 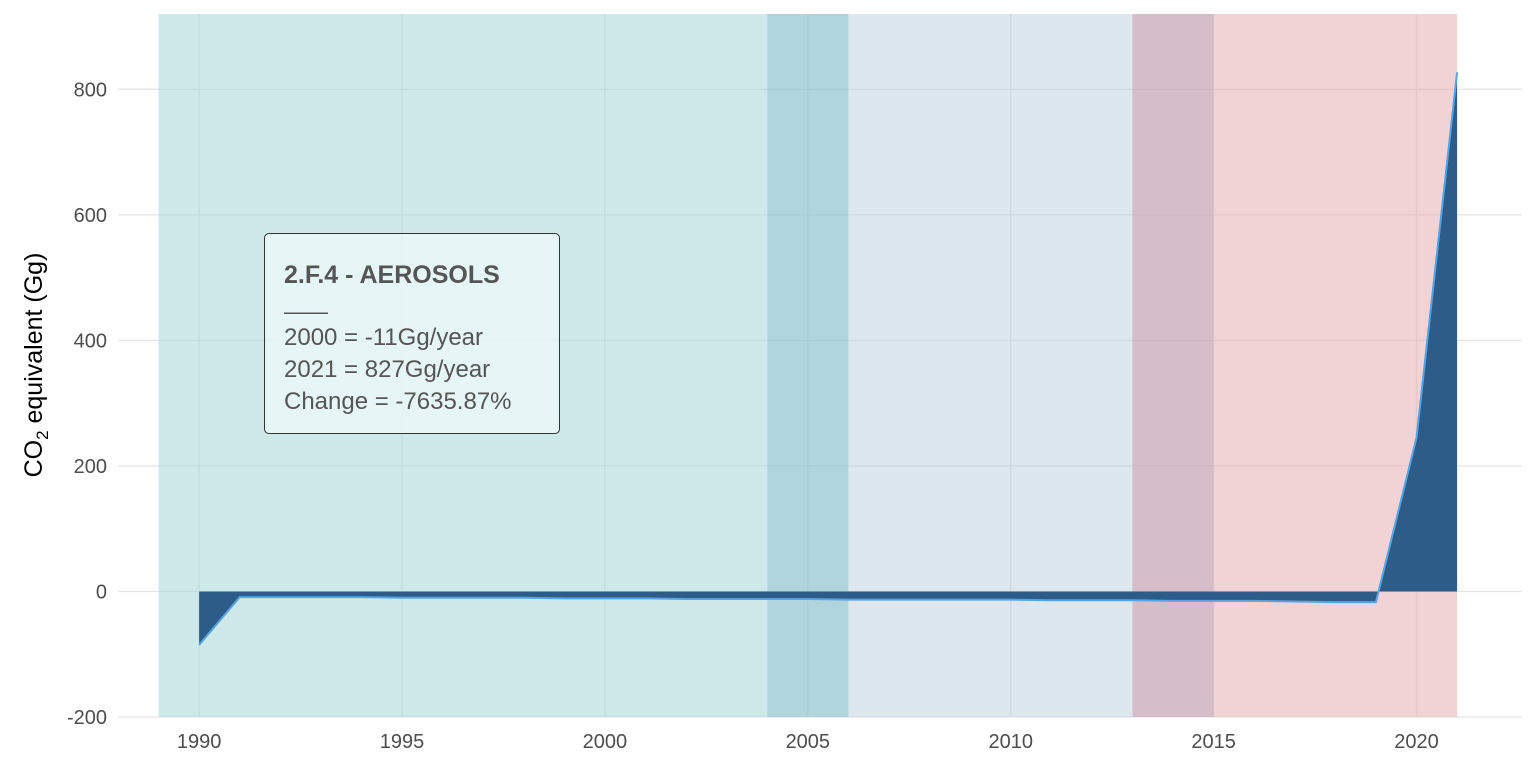 I want to click on x-tick-label-1990: 1990, so click(x=199, y=742).